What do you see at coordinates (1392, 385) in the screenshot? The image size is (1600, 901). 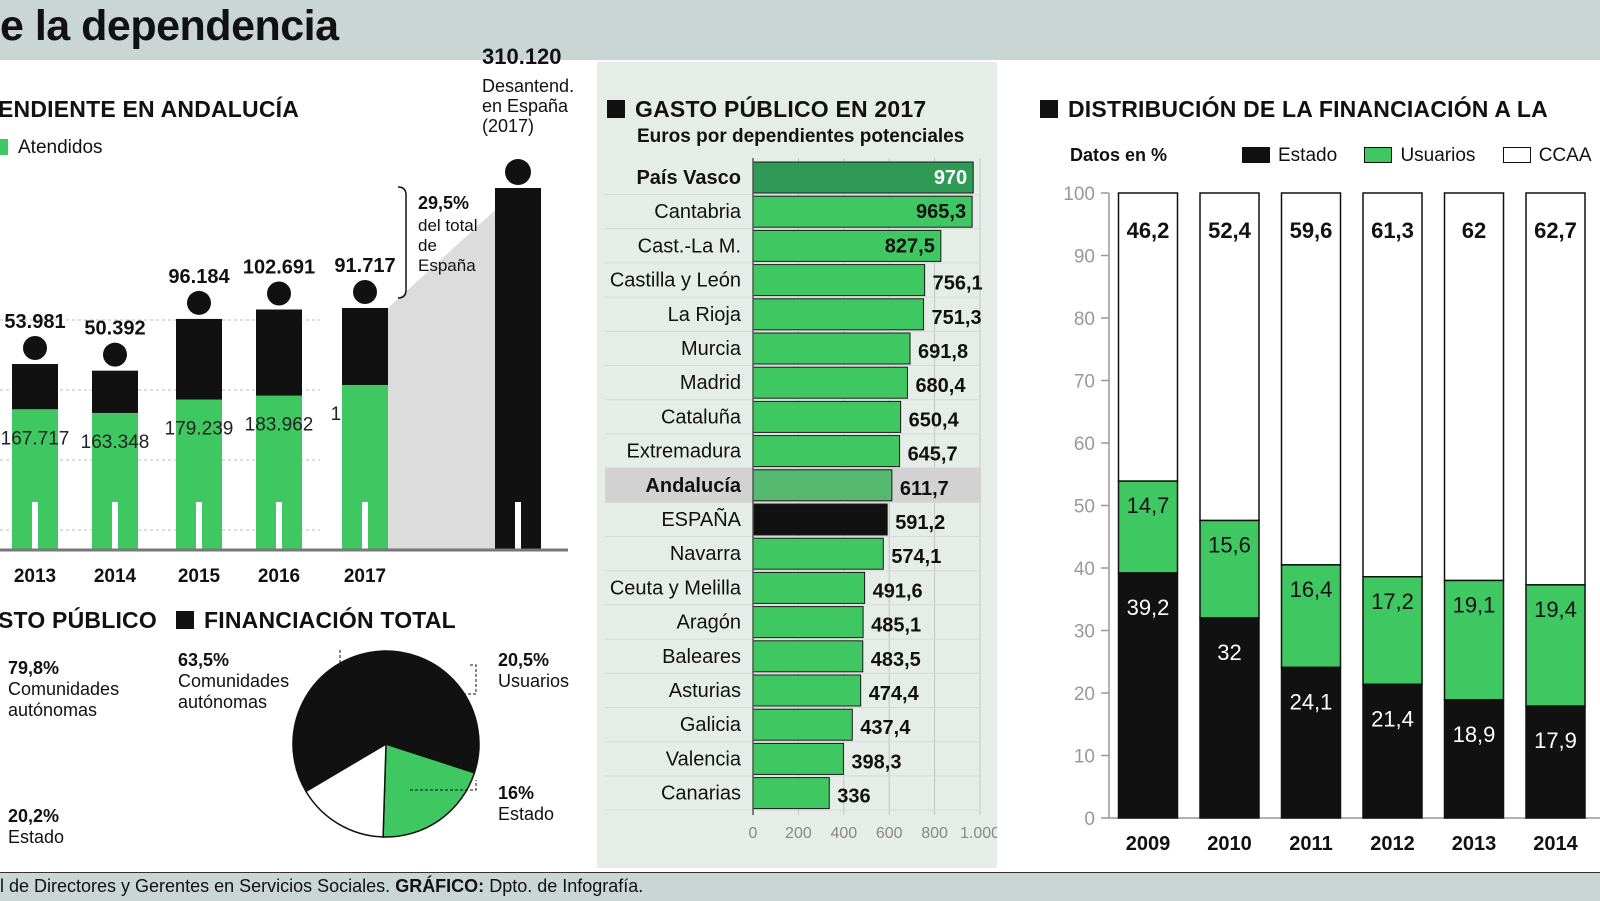 I see `bar-ccaa-2012` at bounding box center [1392, 385].